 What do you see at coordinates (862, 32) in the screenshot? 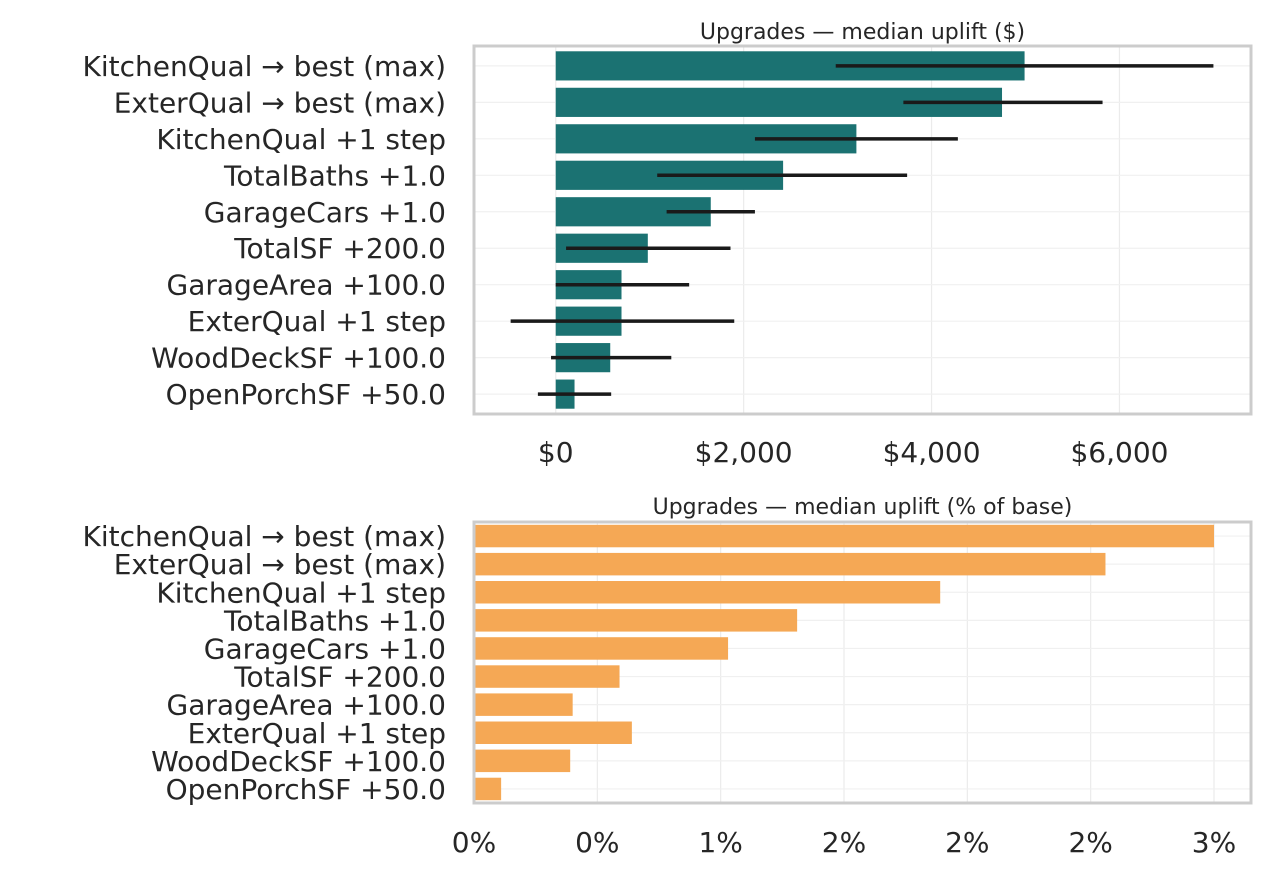
I see `chart-title: Upgrades — median uplift ($)` at bounding box center [862, 32].